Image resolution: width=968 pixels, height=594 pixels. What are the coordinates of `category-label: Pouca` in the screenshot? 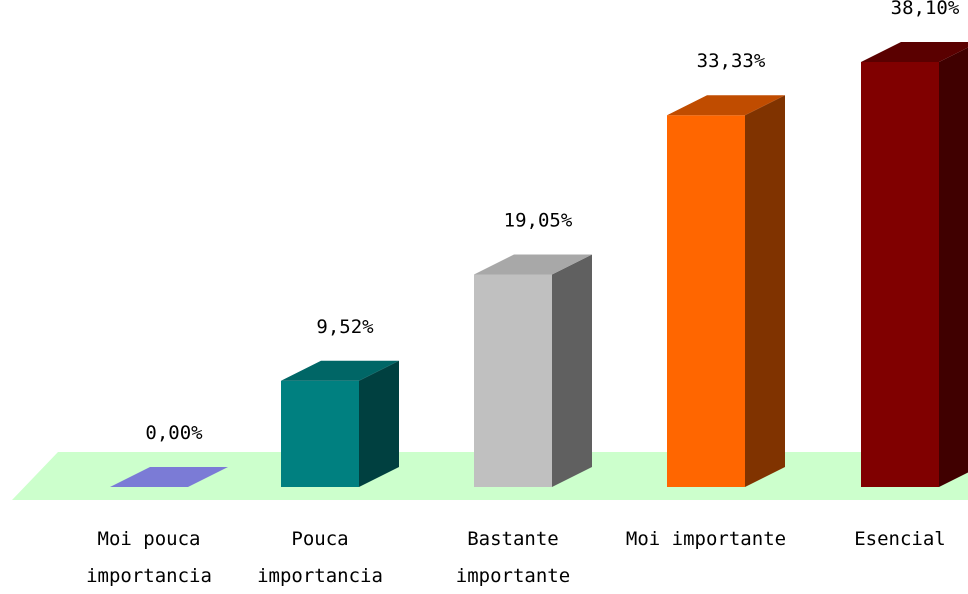 It's located at (319, 539).